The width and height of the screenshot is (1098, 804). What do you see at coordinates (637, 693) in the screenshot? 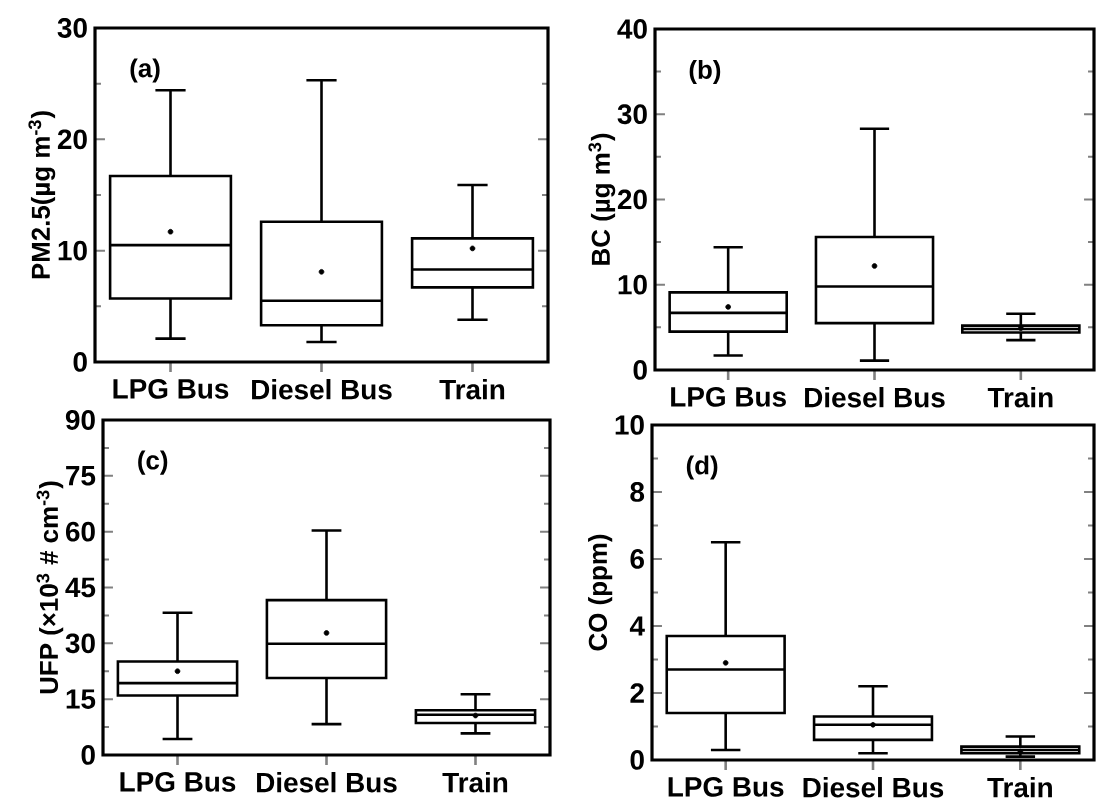
I see `y-tick-label: 2` at bounding box center [637, 693].